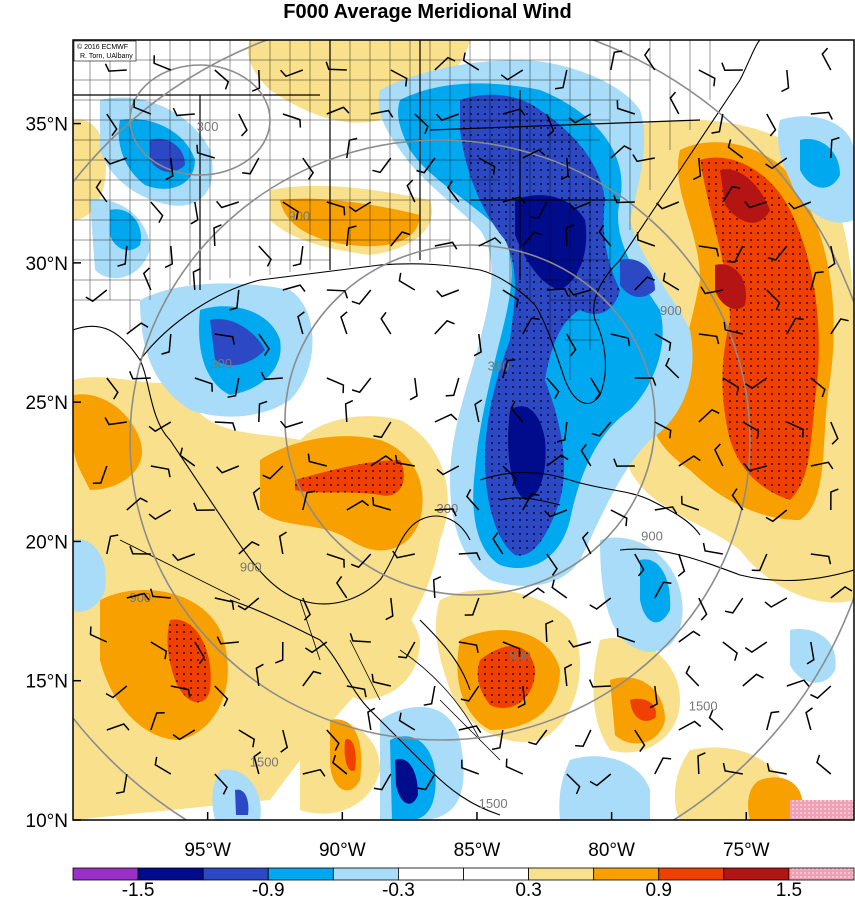 The width and height of the screenshot is (855, 900). What do you see at coordinates (47, 542) in the screenshot?
I see `latitude-label: 20°N` at bounding box center [47, 542].